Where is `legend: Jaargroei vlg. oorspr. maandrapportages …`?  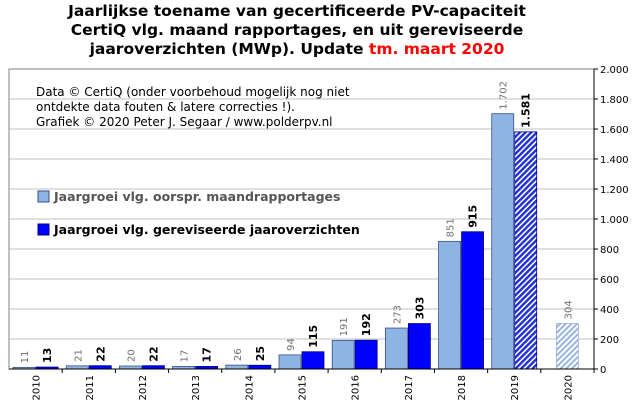
legend: Jaargroei vlg. oorspr. maandrapportages … is located at coordinates (198, 213).